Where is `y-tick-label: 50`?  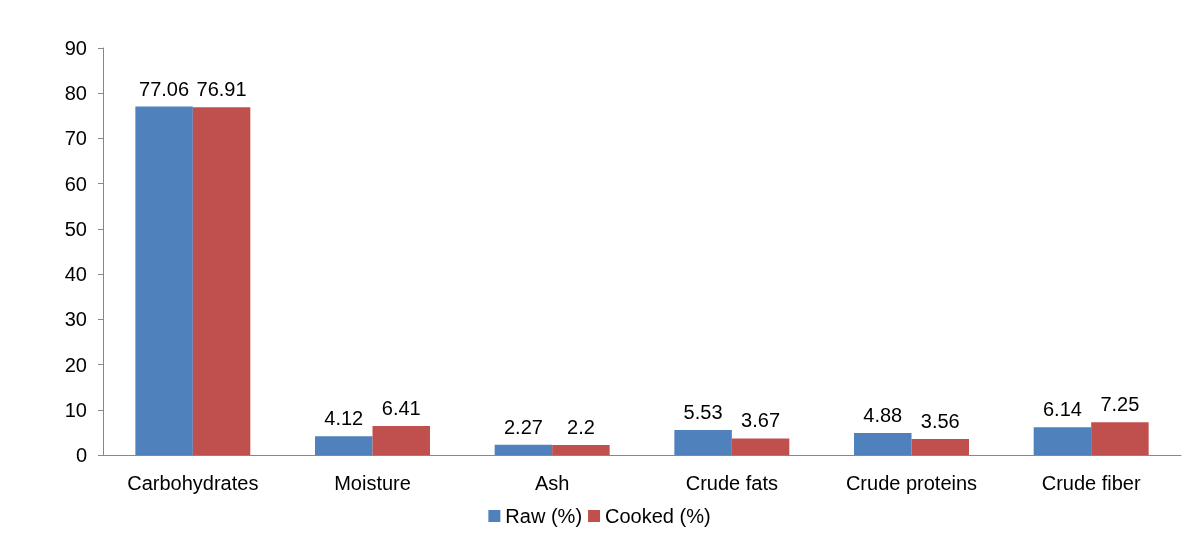
y-tick-label: 50 is located at coordinates (75, 228).